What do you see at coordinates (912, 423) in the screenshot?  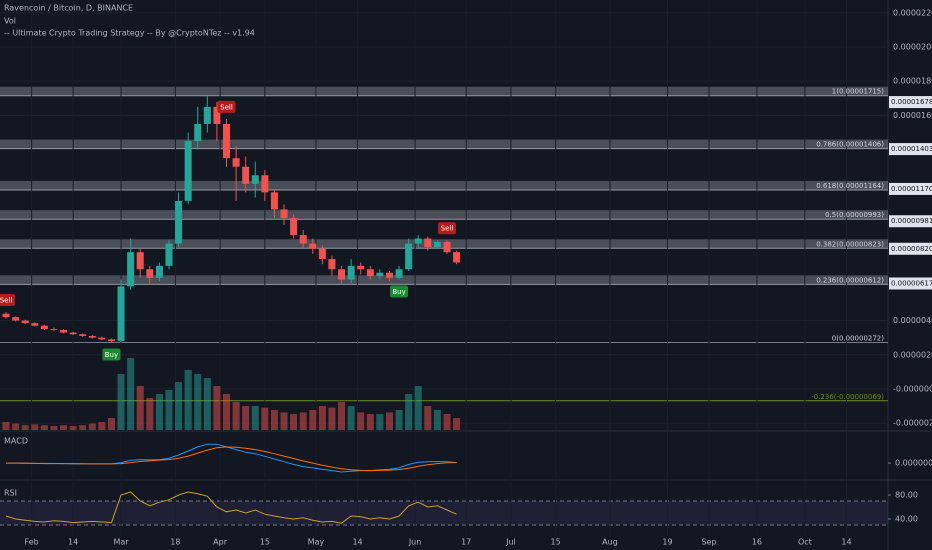 I see `y-tick-label: -0.00000200` at bounding box center [912, 423].